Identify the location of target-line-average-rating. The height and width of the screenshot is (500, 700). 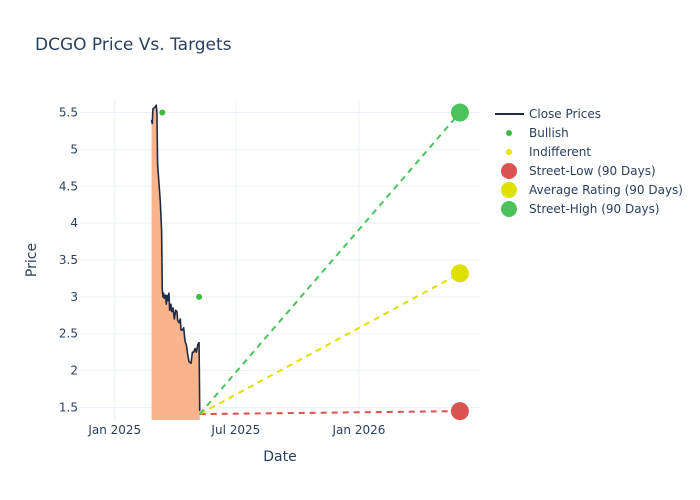
(330, 343).